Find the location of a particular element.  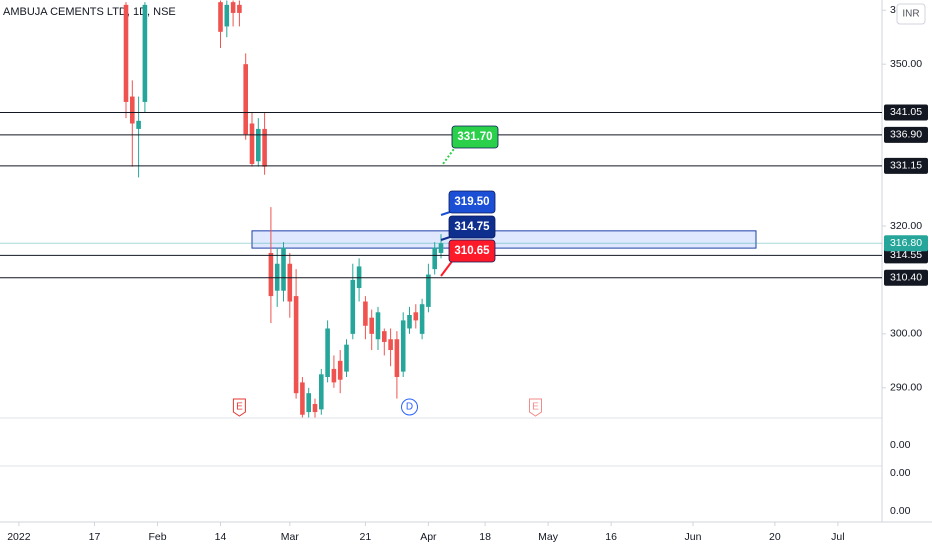

level-label: 310.40 is located at coordinates (906, 278).